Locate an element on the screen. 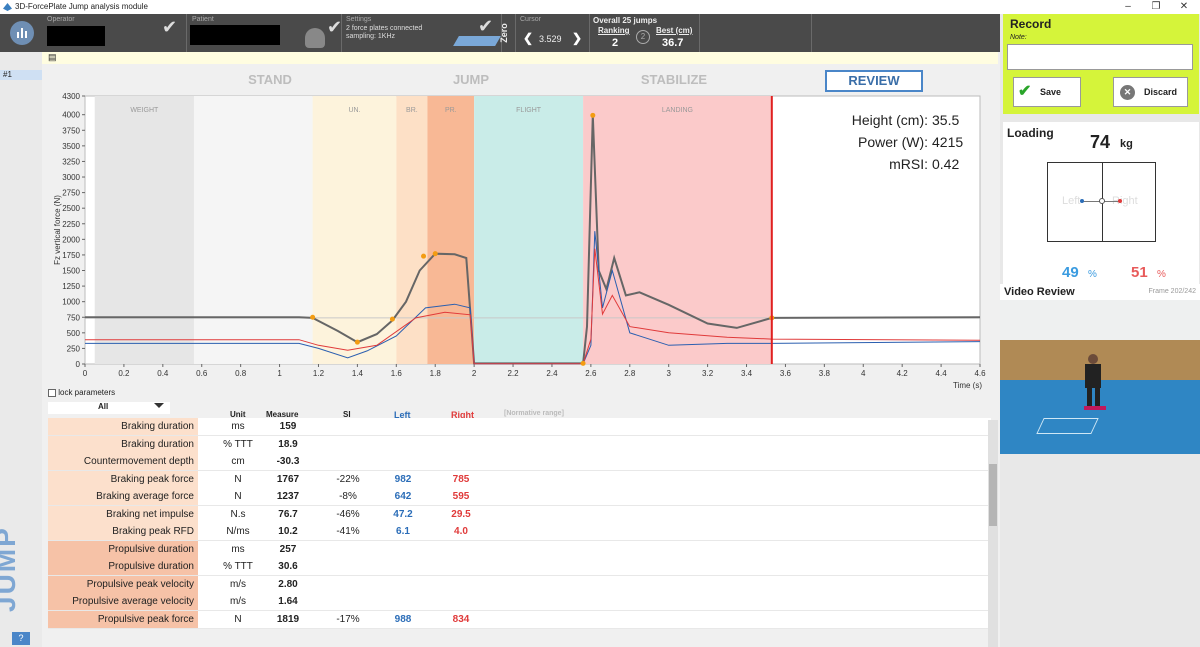  table-row: Propulsive average velocity m/s 1.64 is located at coordinates (519, 602).